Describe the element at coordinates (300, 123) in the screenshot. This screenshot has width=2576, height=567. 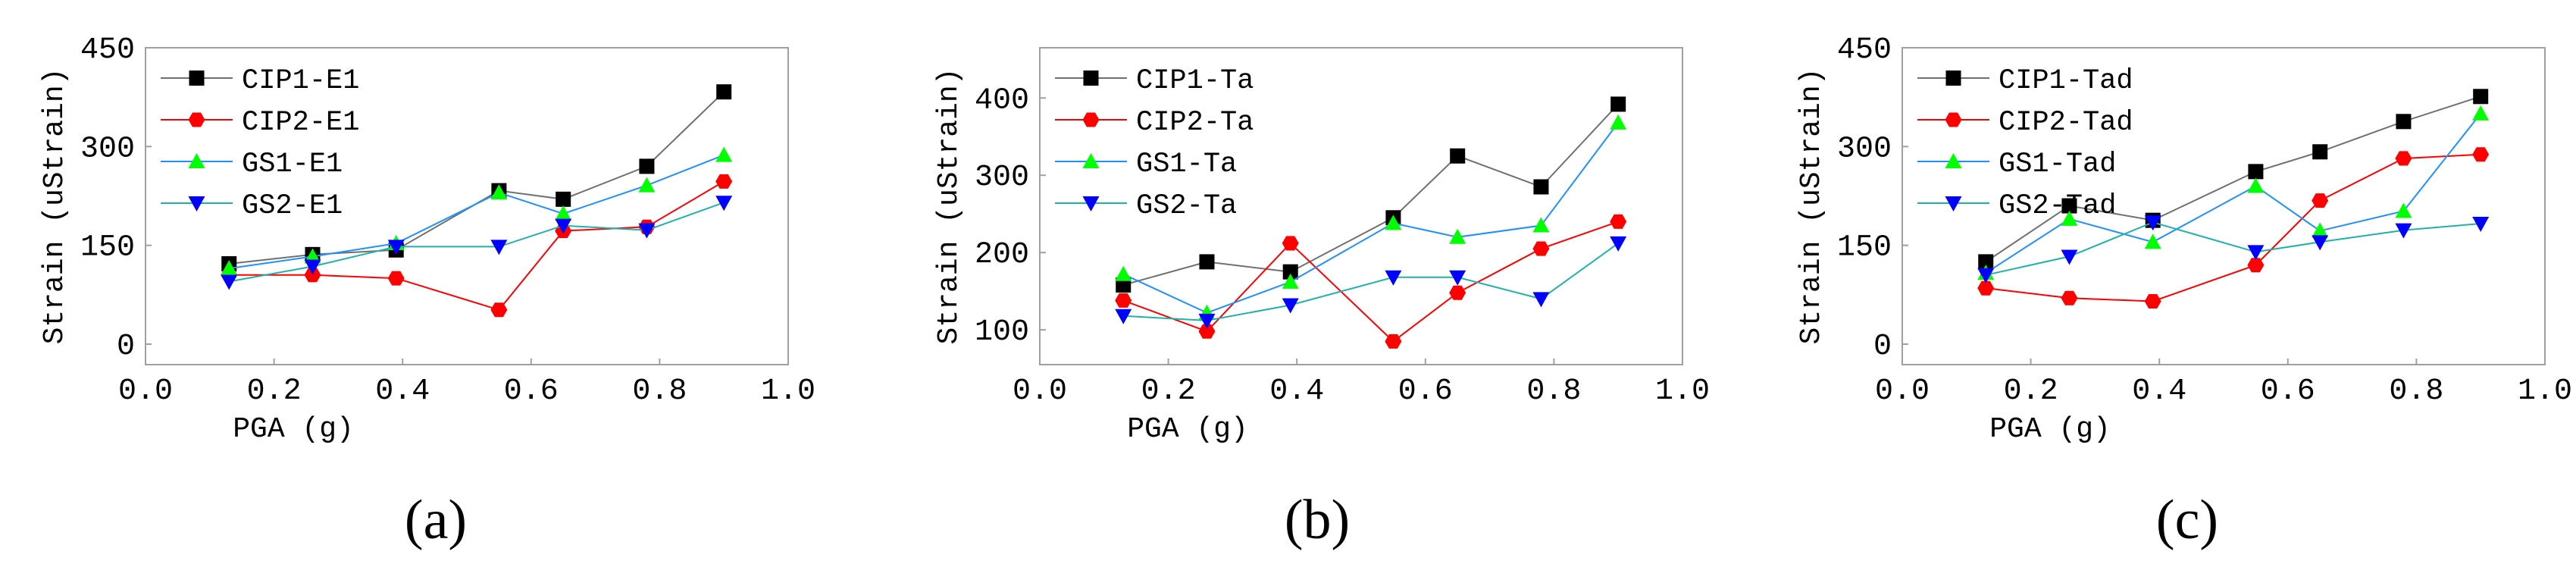
I see `legend-label: CIP2-E1` at that location.